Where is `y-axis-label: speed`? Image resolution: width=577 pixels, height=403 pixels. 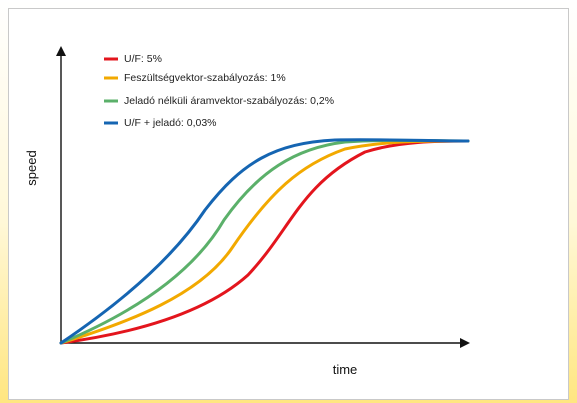
y-axis-label: speed is located at coordinates (31, 167).